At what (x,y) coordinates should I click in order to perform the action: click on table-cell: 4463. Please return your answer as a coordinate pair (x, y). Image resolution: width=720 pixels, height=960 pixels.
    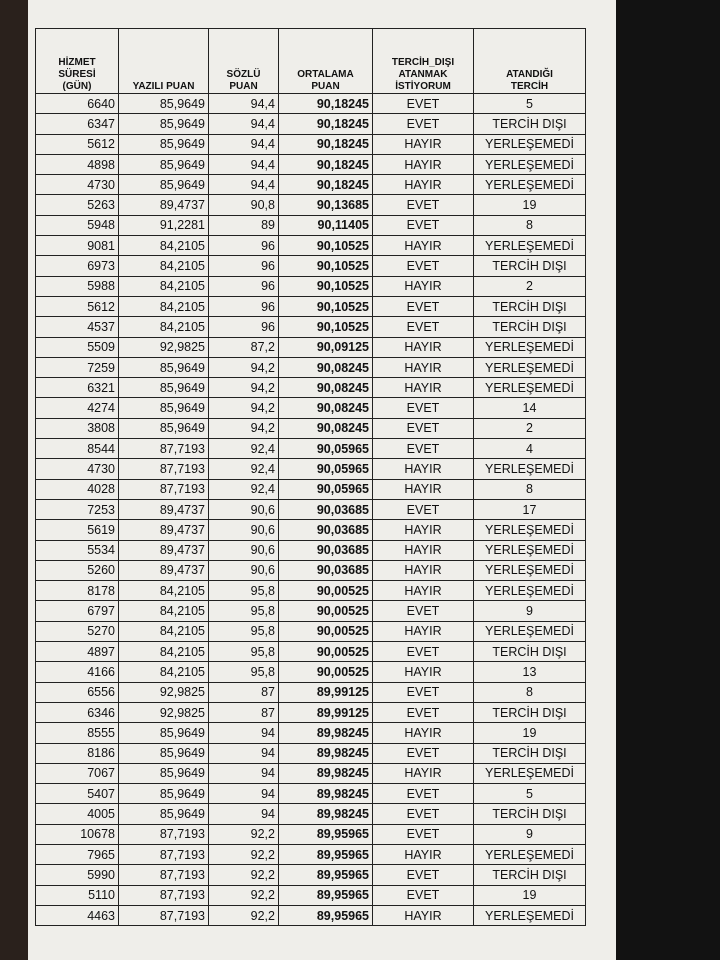
    Looking at the image, I should click on (77, 915).